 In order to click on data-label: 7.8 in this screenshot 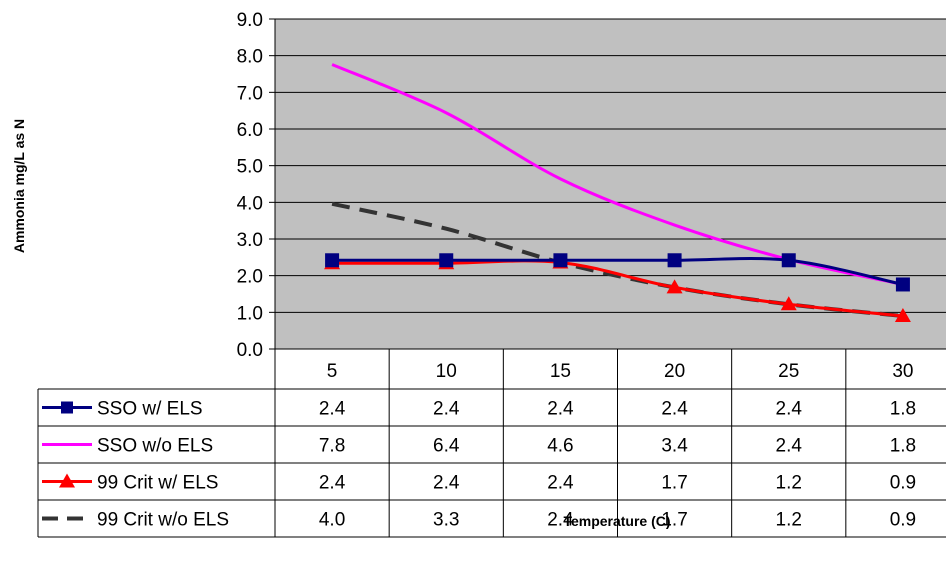, I will do `click(332, 446)`.